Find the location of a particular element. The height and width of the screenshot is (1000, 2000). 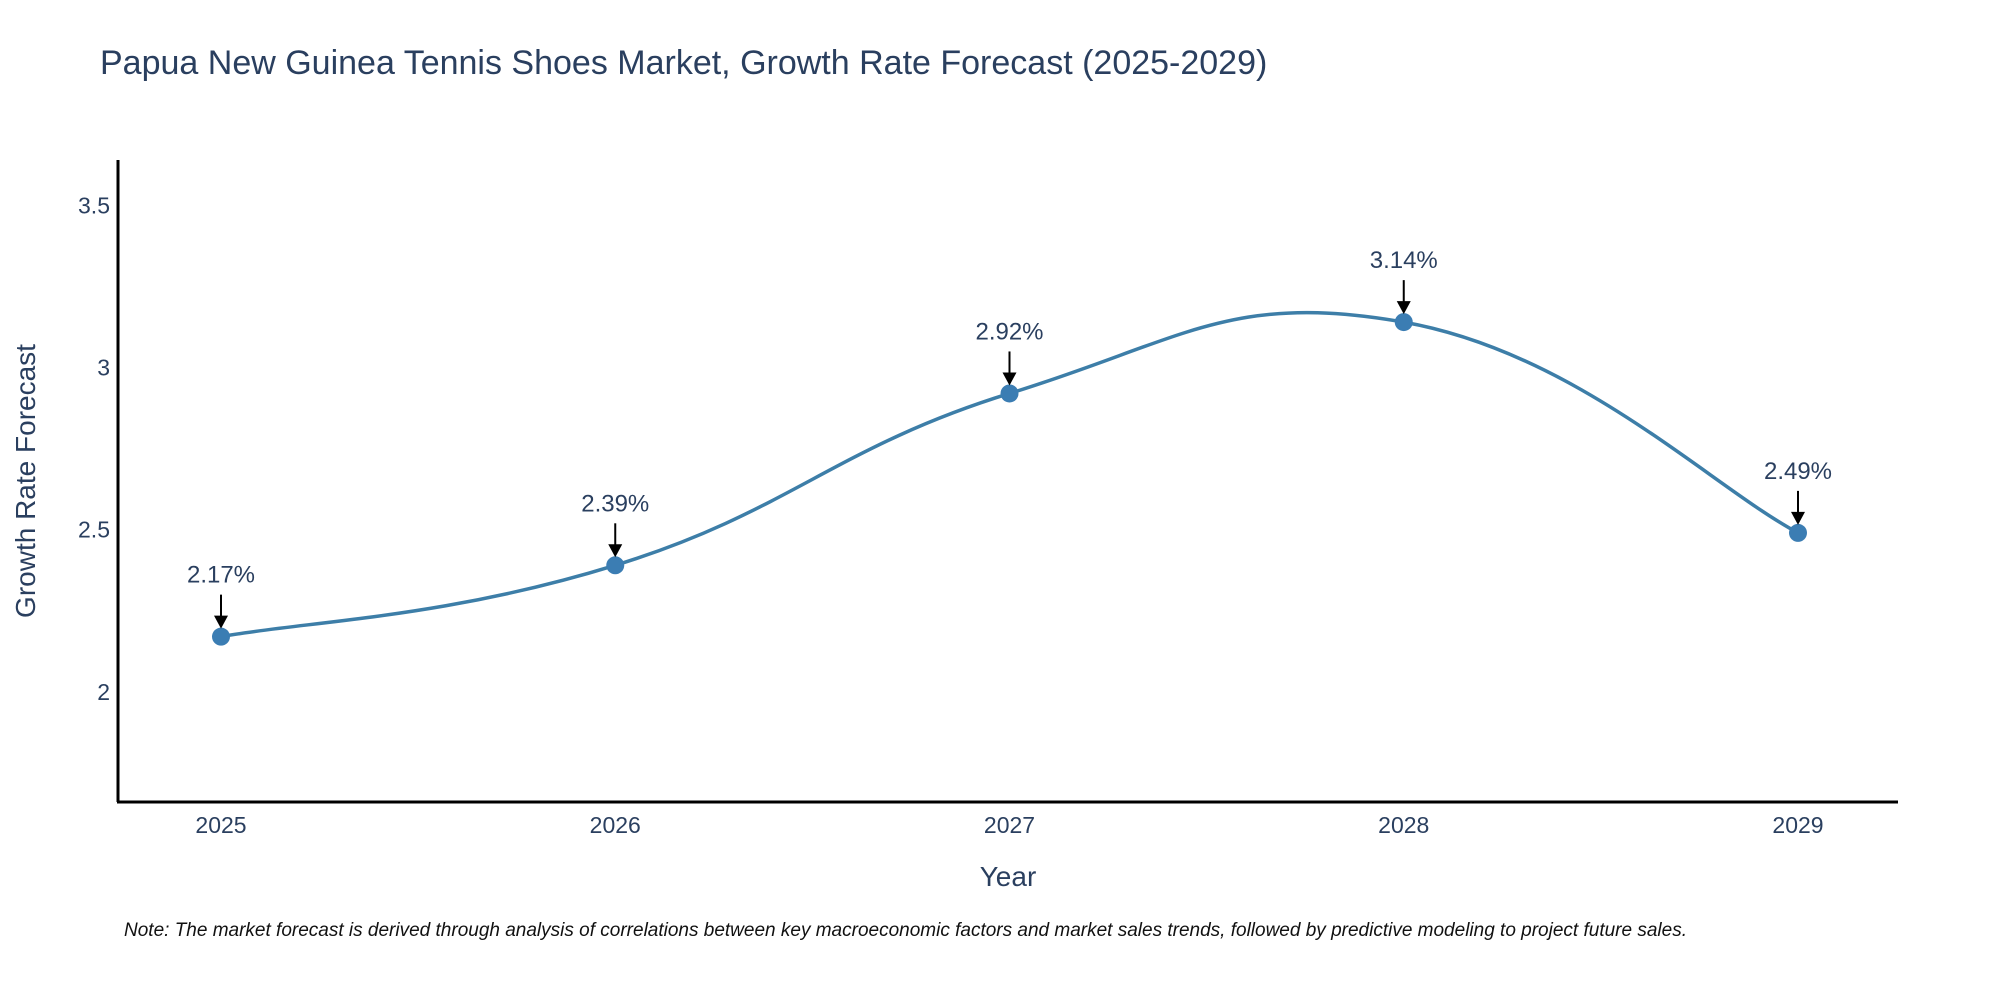

x-tick-label: 2025 is located at coordinates (220, 825).